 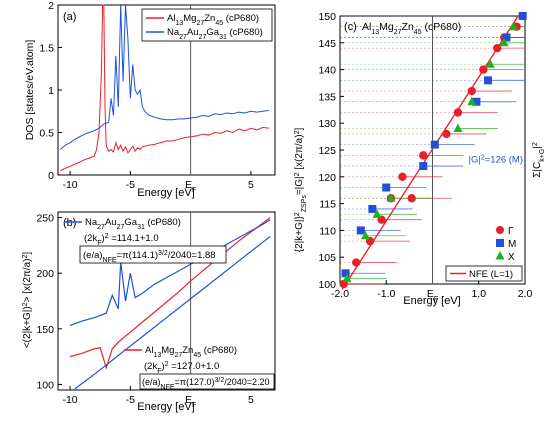 I want to click on c-ytick-label: 140, so click(x=327, y=71).